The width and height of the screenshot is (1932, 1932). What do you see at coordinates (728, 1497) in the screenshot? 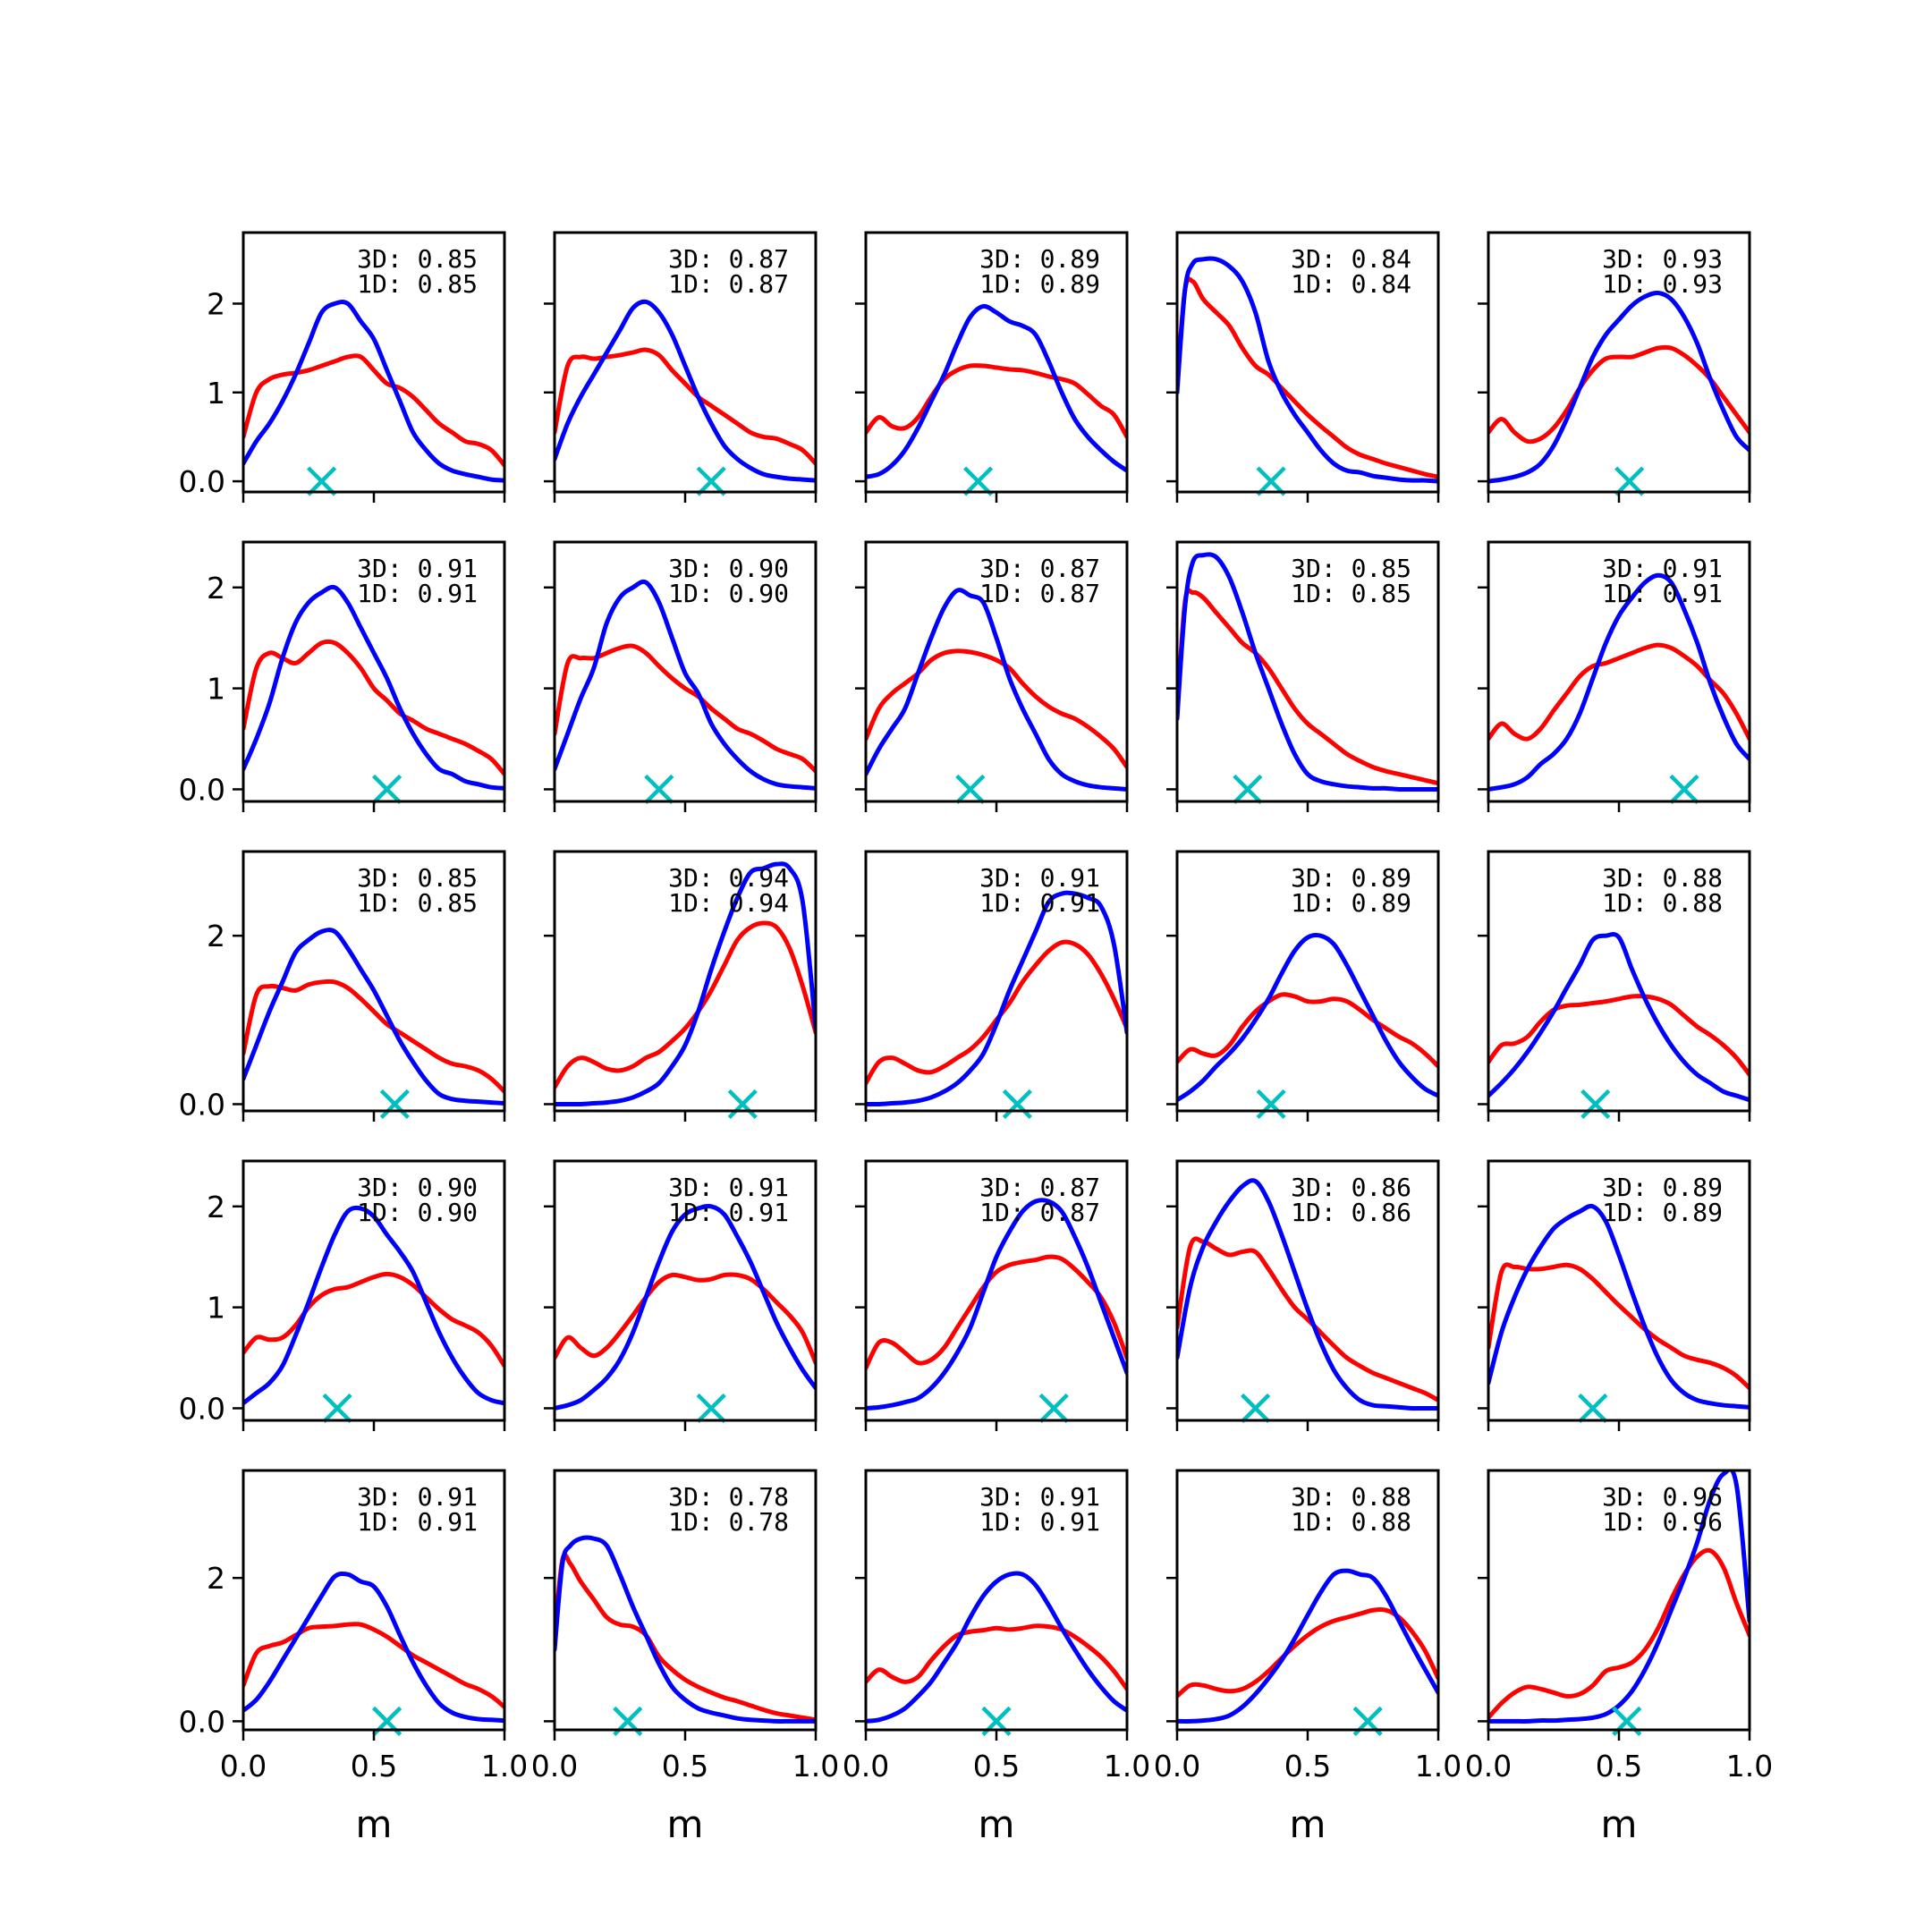
I see `annotation-3d: 3D: 0.78` at bounding box center [728, 1497].